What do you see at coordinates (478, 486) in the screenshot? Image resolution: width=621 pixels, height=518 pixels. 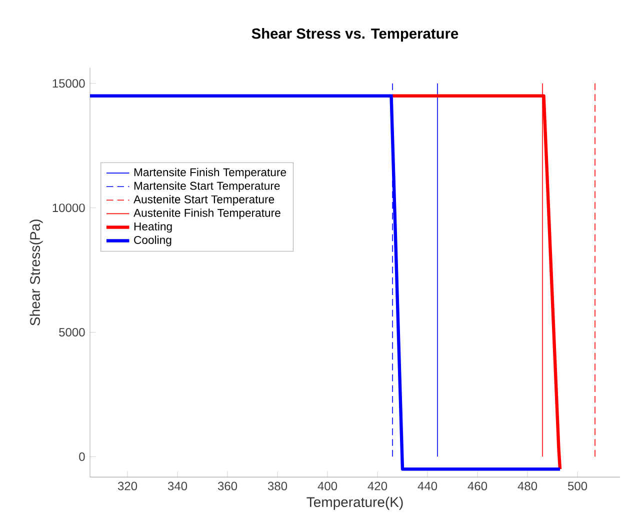 I see `x-tick-label: 460` at bounding box center [478, 486].